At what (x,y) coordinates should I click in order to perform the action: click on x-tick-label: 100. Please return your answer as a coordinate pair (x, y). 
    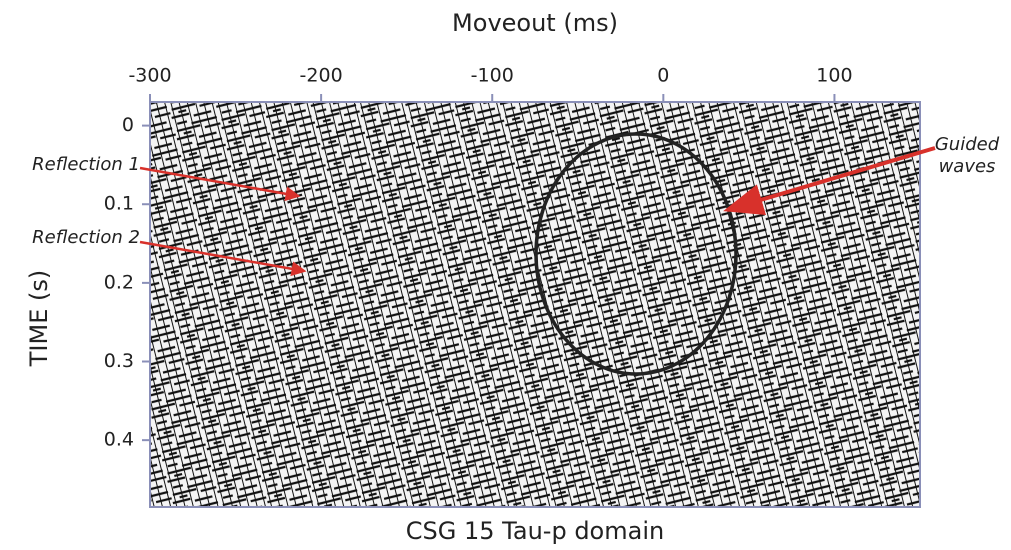
    Looking at the image, I should click on (834, 76).